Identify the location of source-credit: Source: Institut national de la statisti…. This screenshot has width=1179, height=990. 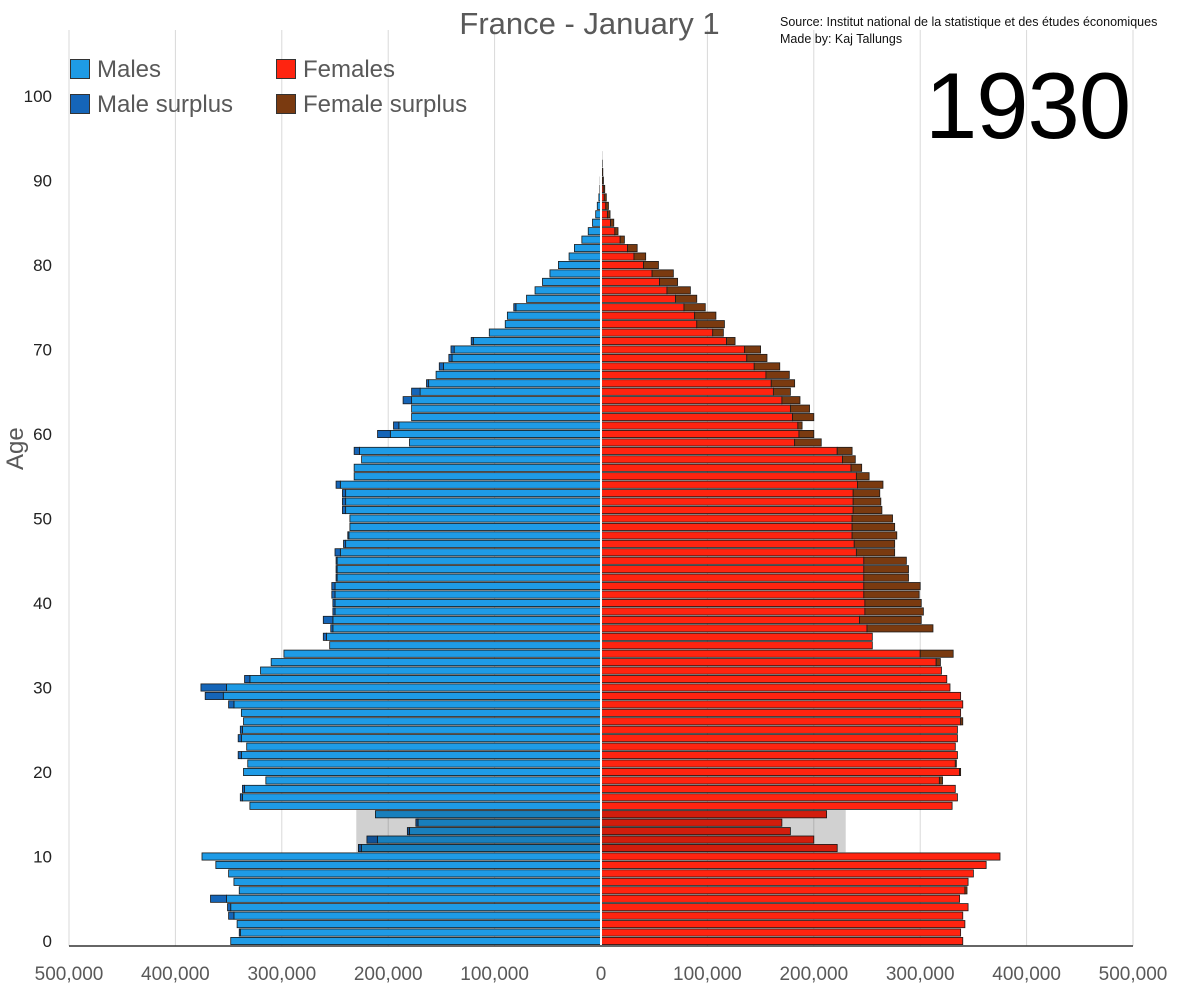
(968, 31).